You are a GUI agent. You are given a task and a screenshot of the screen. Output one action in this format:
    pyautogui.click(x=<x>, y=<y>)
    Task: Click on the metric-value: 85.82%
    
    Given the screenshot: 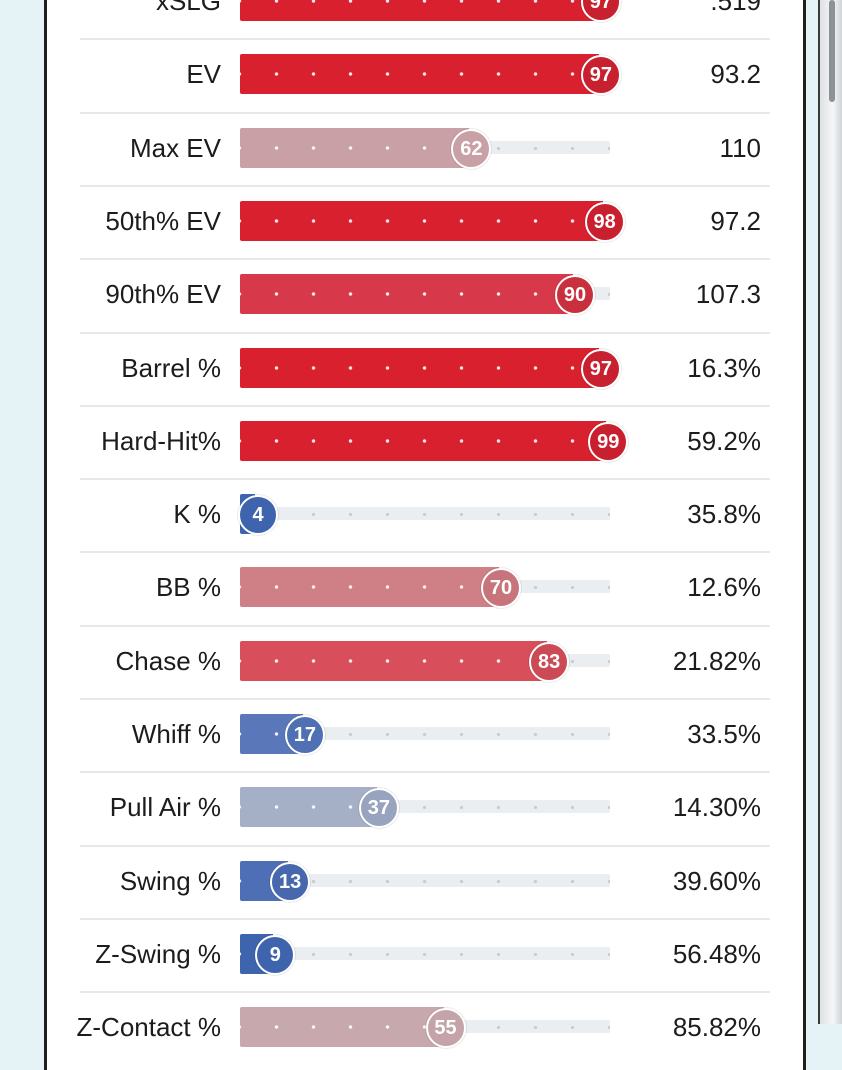 What is the action you would take?
    pyautogui.click(x=716, y=1027)
    